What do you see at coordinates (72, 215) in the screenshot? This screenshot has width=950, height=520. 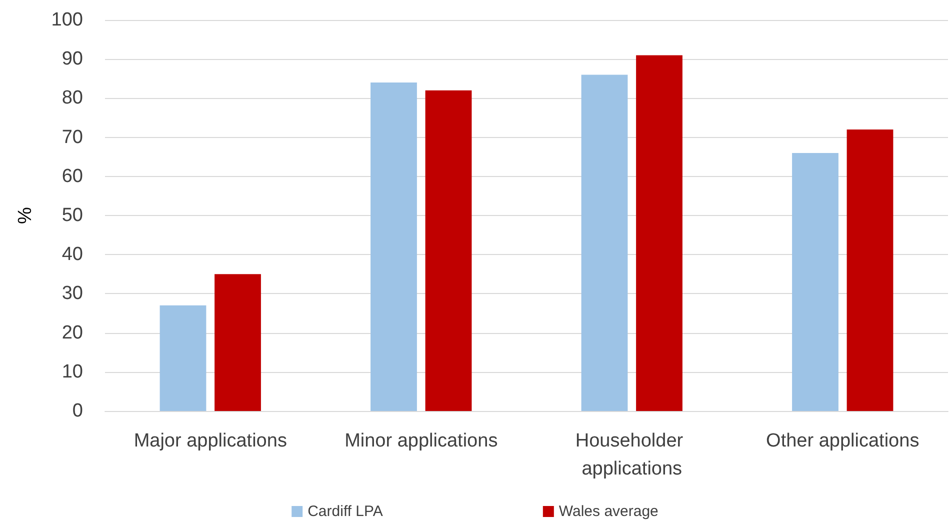 I see `y-tick-label: 50` at bounding box center [72, 215].